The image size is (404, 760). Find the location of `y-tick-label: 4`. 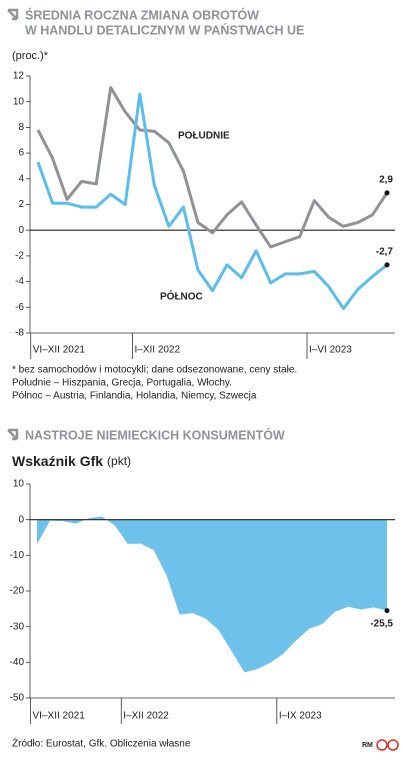

y-tick-label: 4 is located at coordinates (21, 178).